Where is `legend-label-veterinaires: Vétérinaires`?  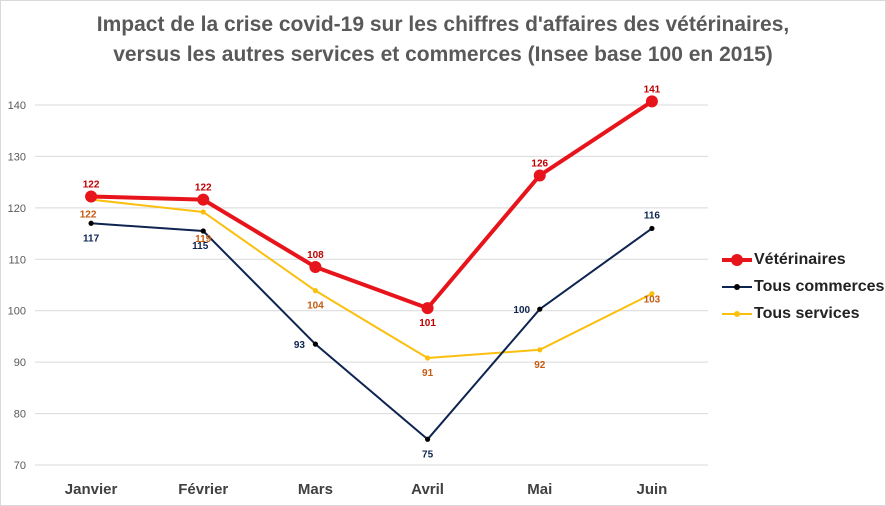
legend-label-veterinaires: Vétérinaires is located at coordinates (800, 259).